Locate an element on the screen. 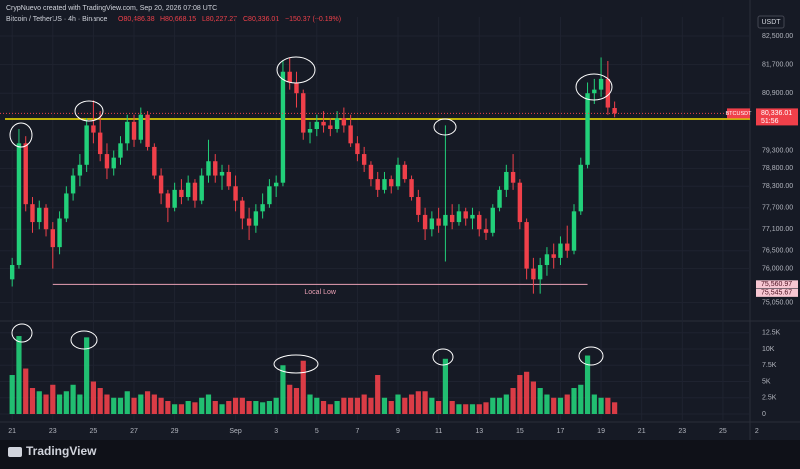 Image resolution: width=800 pixels, height=469 pixels. symbol-tag-label: BTCUSDT is located at coordinates (739, 114).